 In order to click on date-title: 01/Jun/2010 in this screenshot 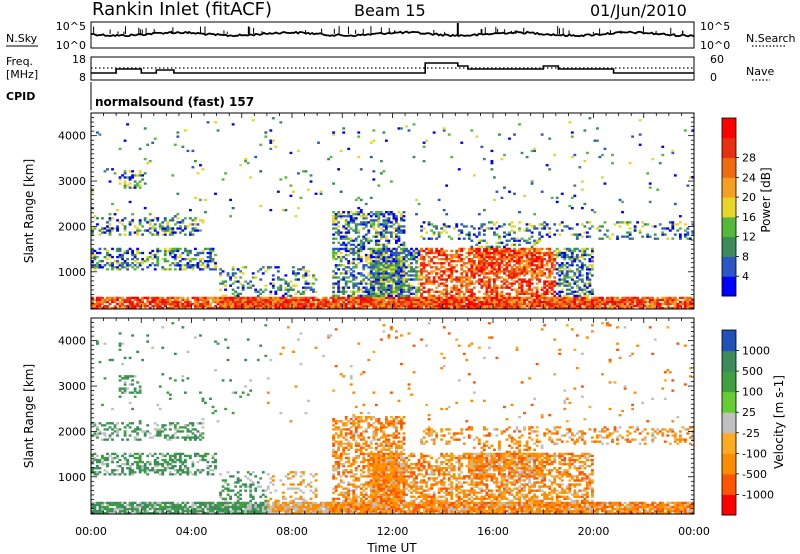, I will do `click(638, 10)`.